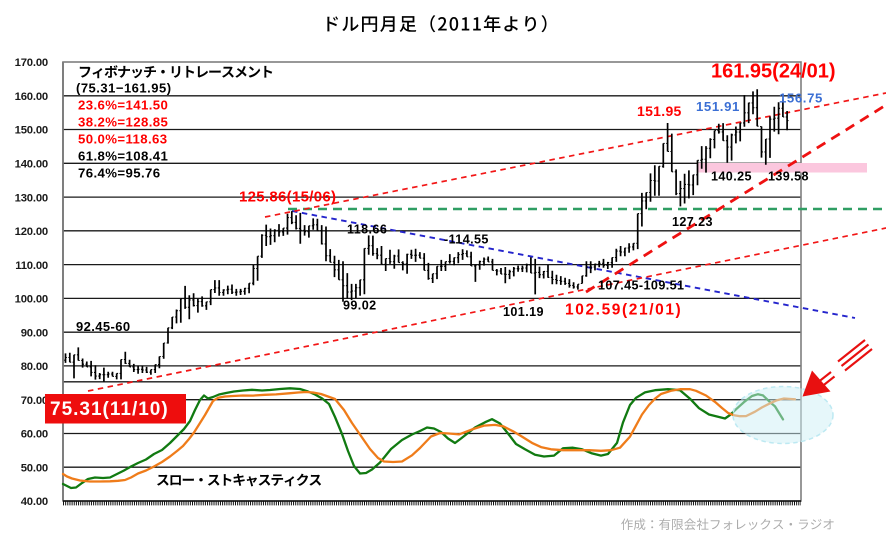  Describe the element at coordinates (34, 333) in the screenshot. I see `svg-text: 90.00` at that location.